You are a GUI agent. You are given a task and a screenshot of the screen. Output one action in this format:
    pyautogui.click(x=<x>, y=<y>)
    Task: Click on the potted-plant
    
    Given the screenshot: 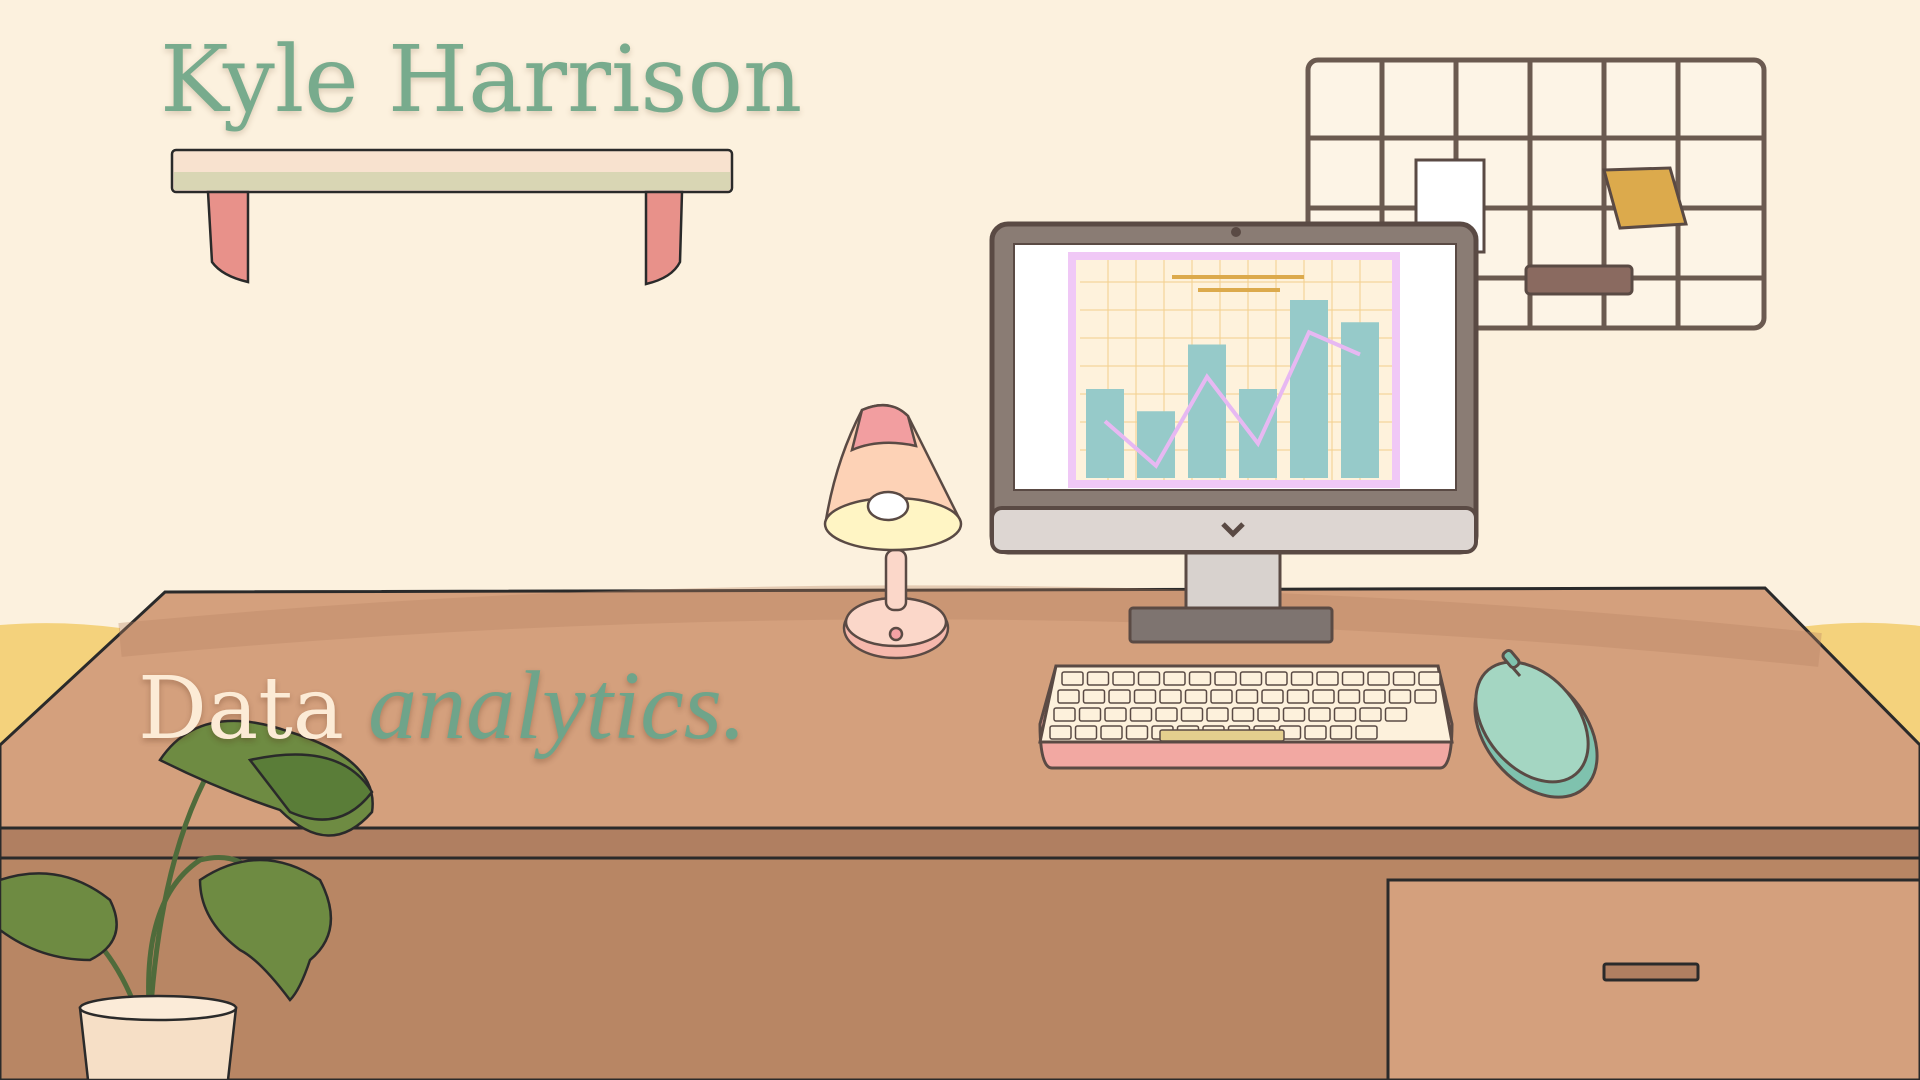 What is the action you would take?
    pyautogui.click(x=187, y=899)
    